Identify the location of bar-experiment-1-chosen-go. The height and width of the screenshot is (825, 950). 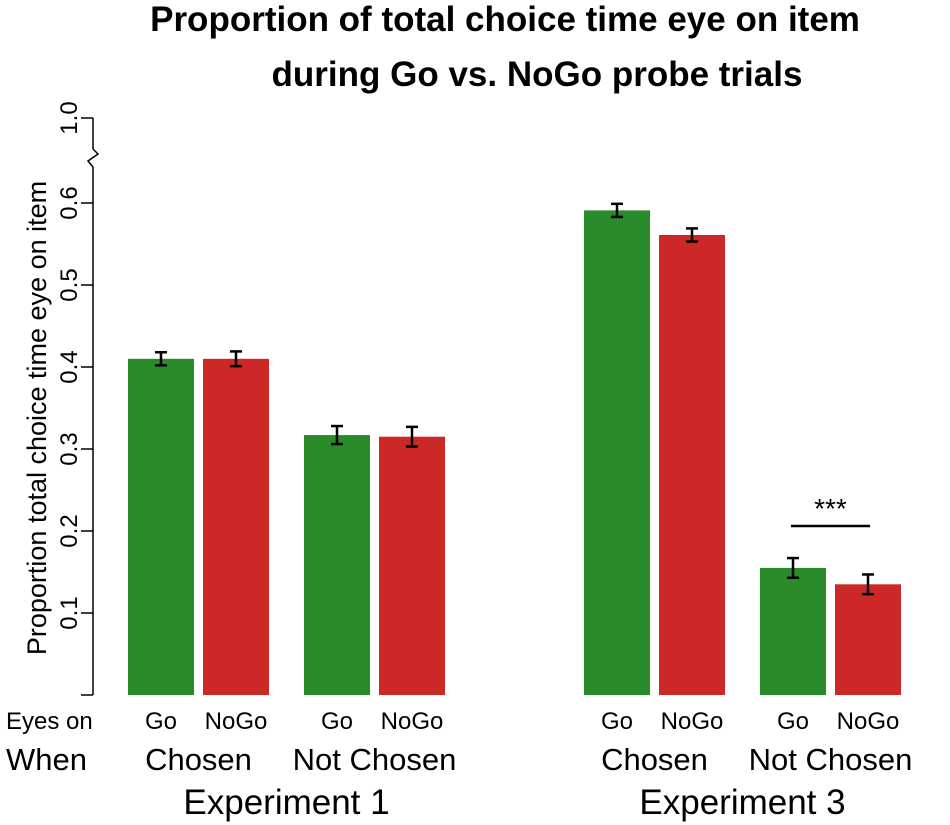
(161, 526).